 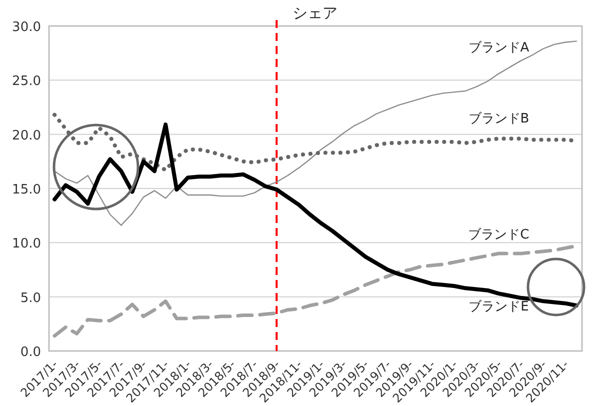 I want to click on series-label: ブランドE, so click(x=498, y=307).